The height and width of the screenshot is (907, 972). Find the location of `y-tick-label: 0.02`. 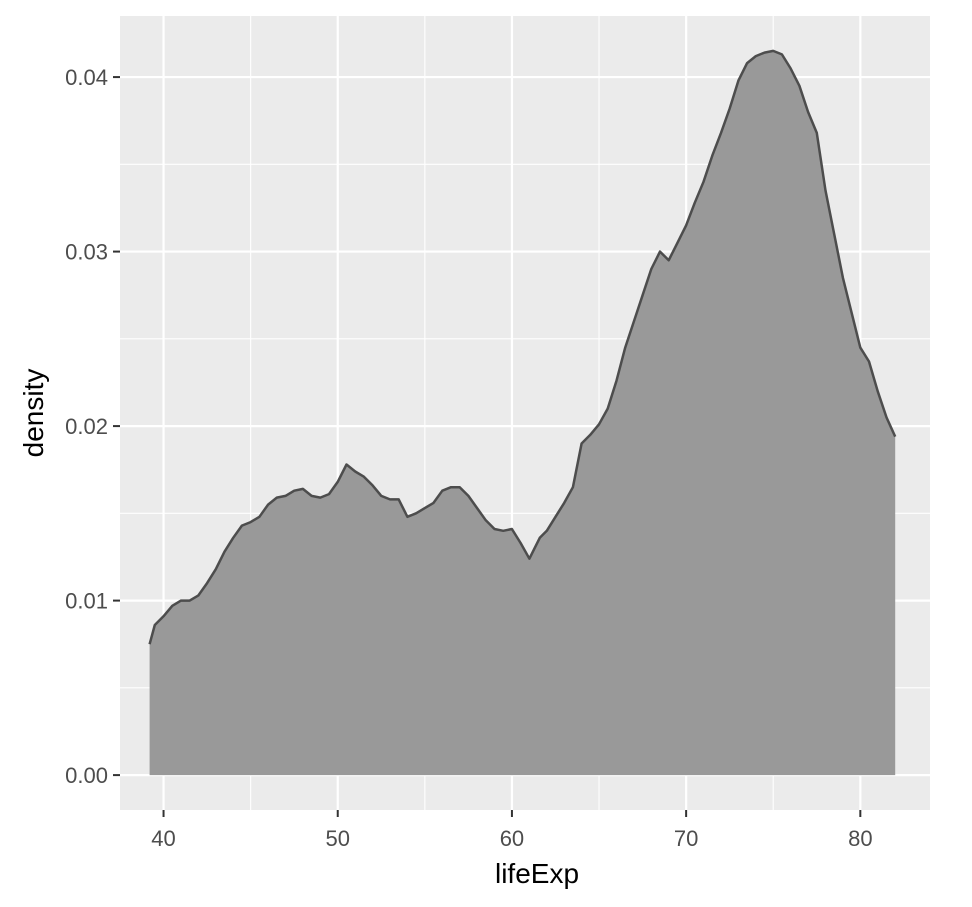

y-tick-label: 0.02 is located at coordinates (86, 426).